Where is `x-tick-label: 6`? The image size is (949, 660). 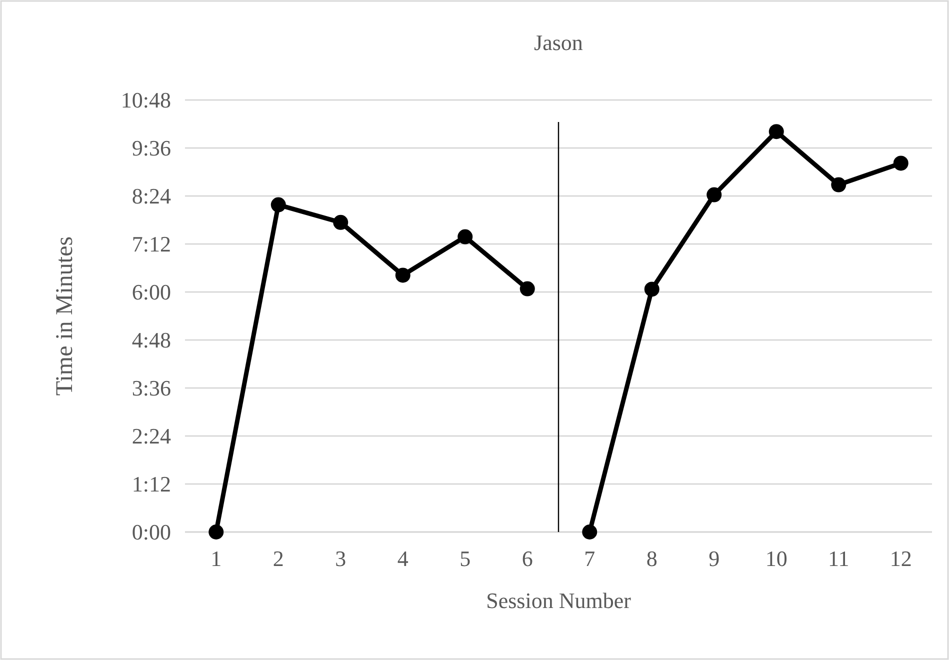
x-tick-label: 6 is located at coordinates (527, 558).